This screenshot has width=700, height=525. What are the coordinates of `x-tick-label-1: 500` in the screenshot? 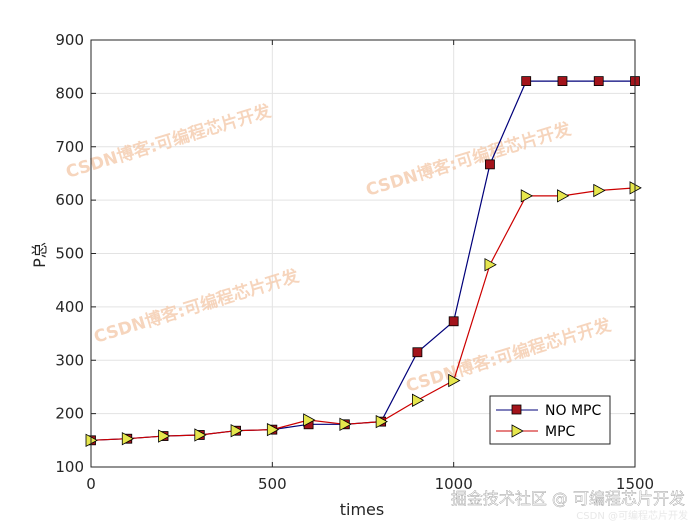 It's located at (272, 484).